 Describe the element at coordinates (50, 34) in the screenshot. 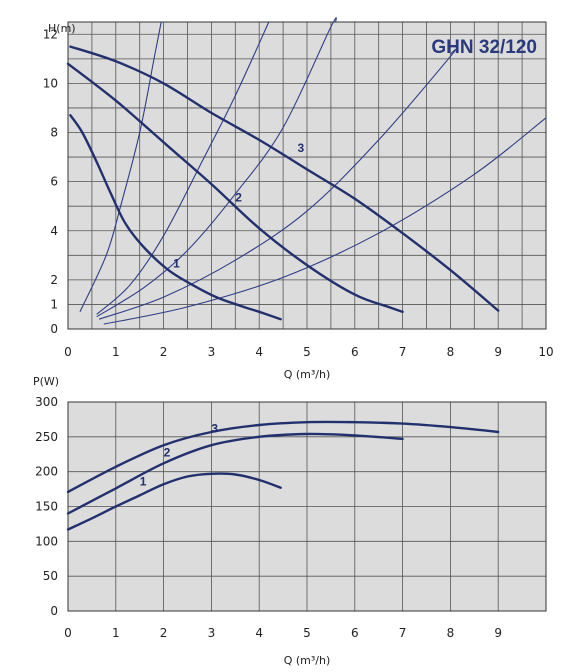

I see `head-y-tick-label: 12` at that location.